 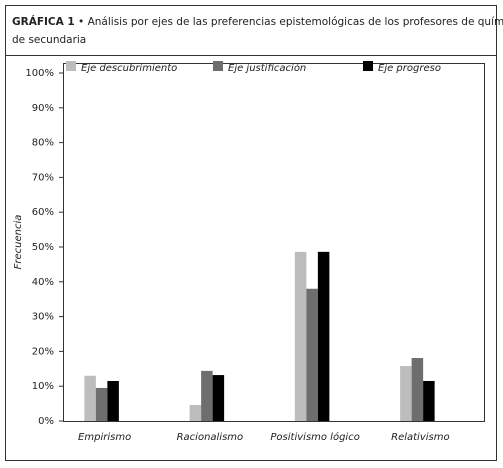 What do you see at coordinates (46, 421) in the screenshot?
I see `y-tick-label: 0%` at bounding box center [46, 421].